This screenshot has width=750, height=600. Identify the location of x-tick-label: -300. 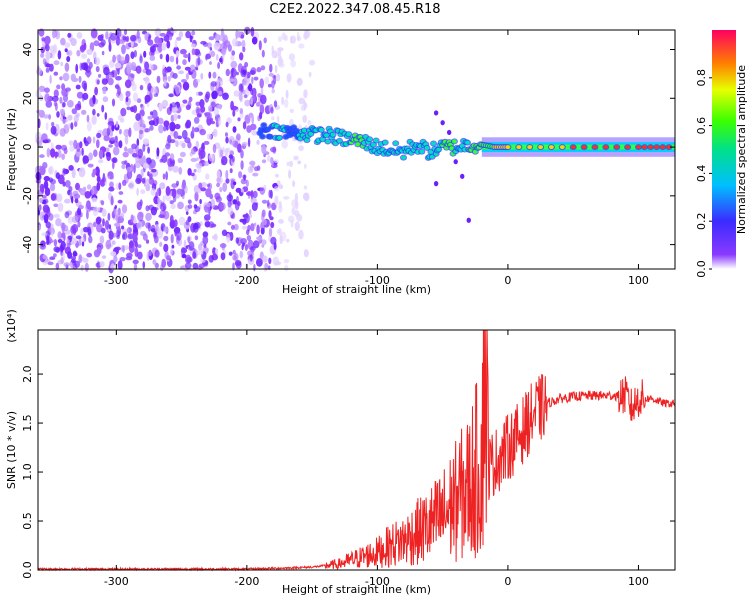
(116, 581).